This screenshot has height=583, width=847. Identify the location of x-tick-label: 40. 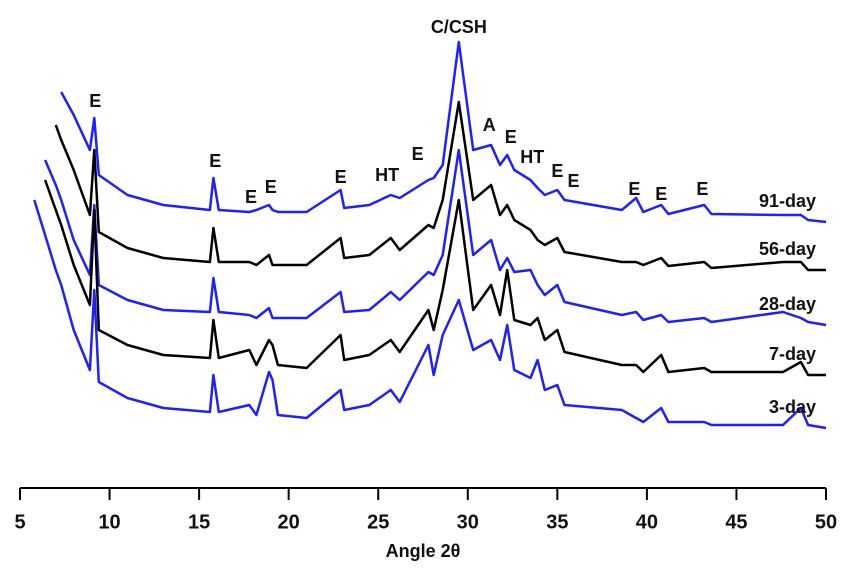
(647, 522).